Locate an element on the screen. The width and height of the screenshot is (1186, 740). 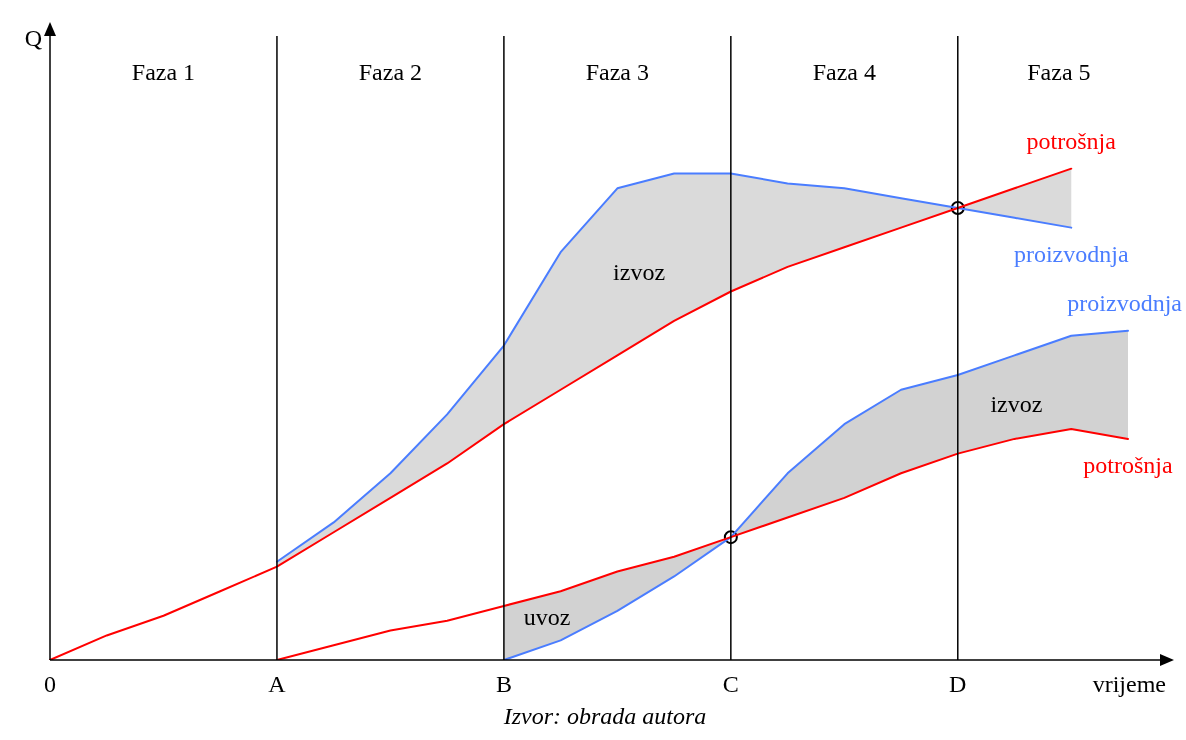
text: Faza 2 is located at coordinates (390, 72).